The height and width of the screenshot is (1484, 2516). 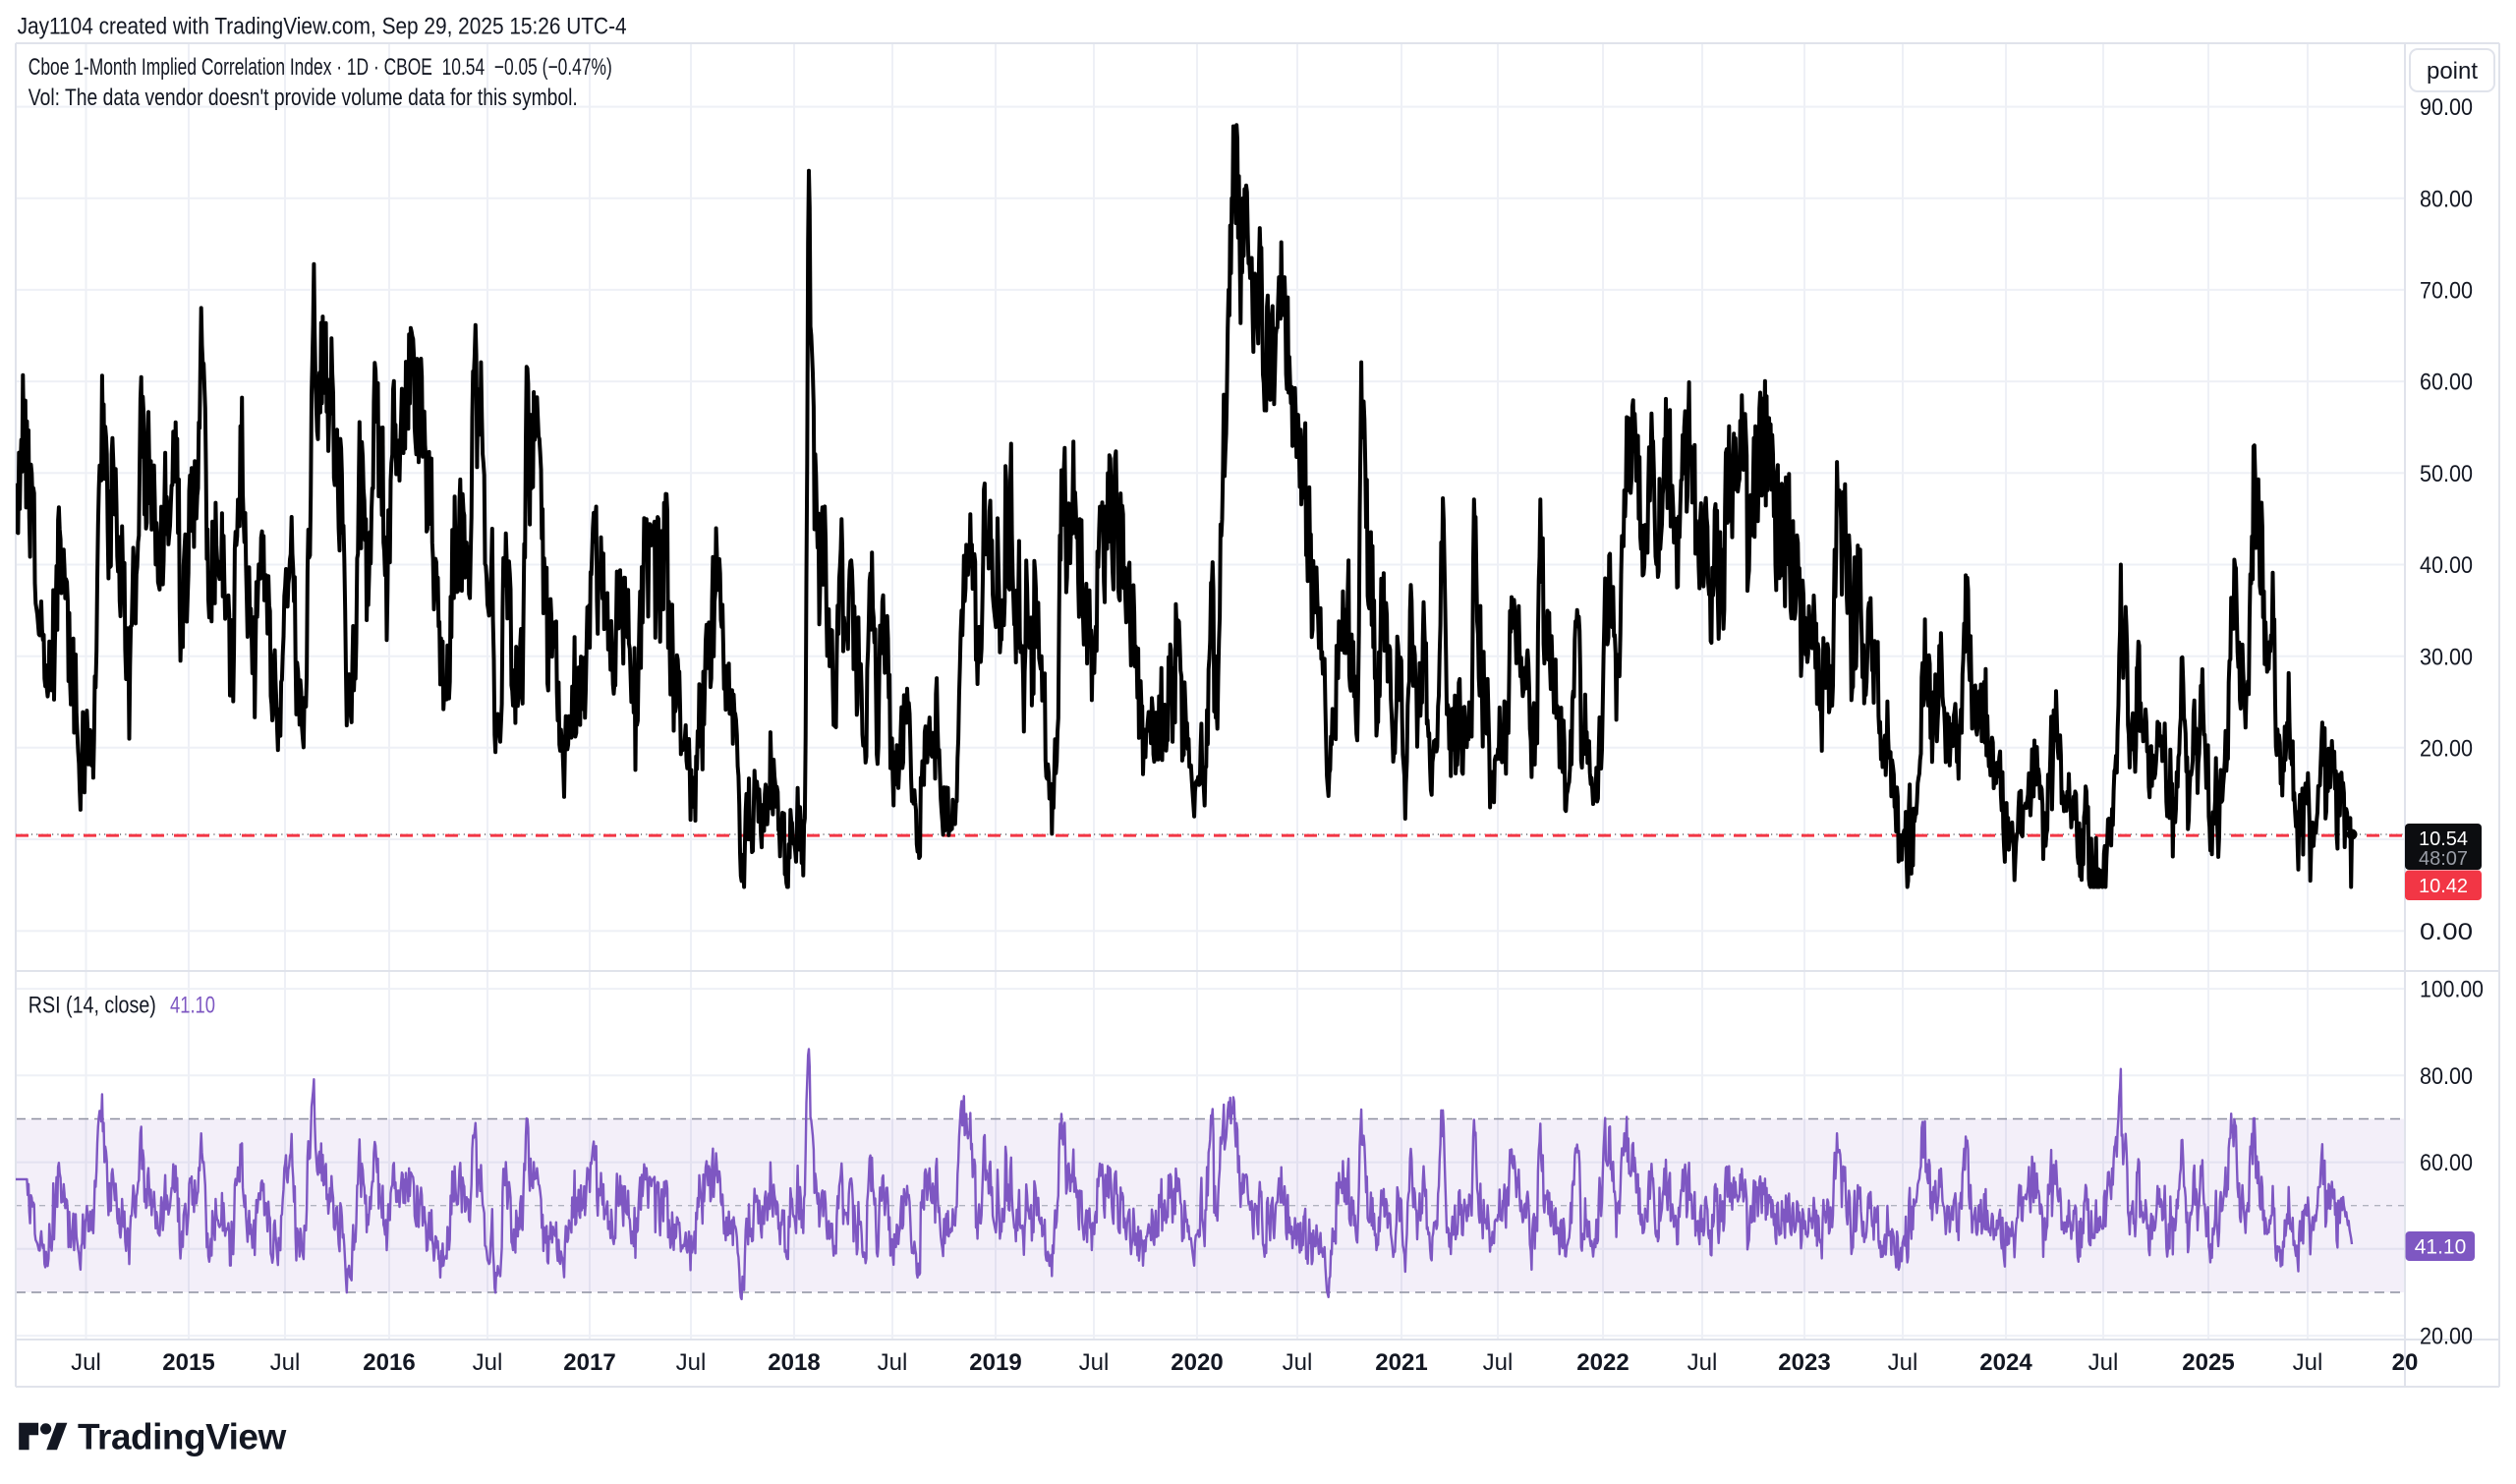 I want to click on svg-text: 2019, so click(x=995, y=1362).